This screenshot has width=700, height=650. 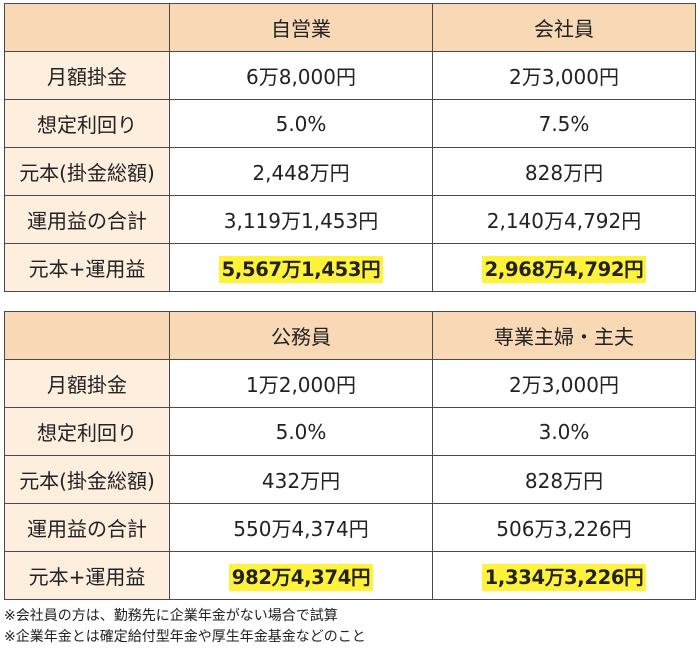 What do you see at coordinates (301, 335) in the screenshot?
I see `column-header-civil-servant: 公務員` at bounding box center [301, 335].